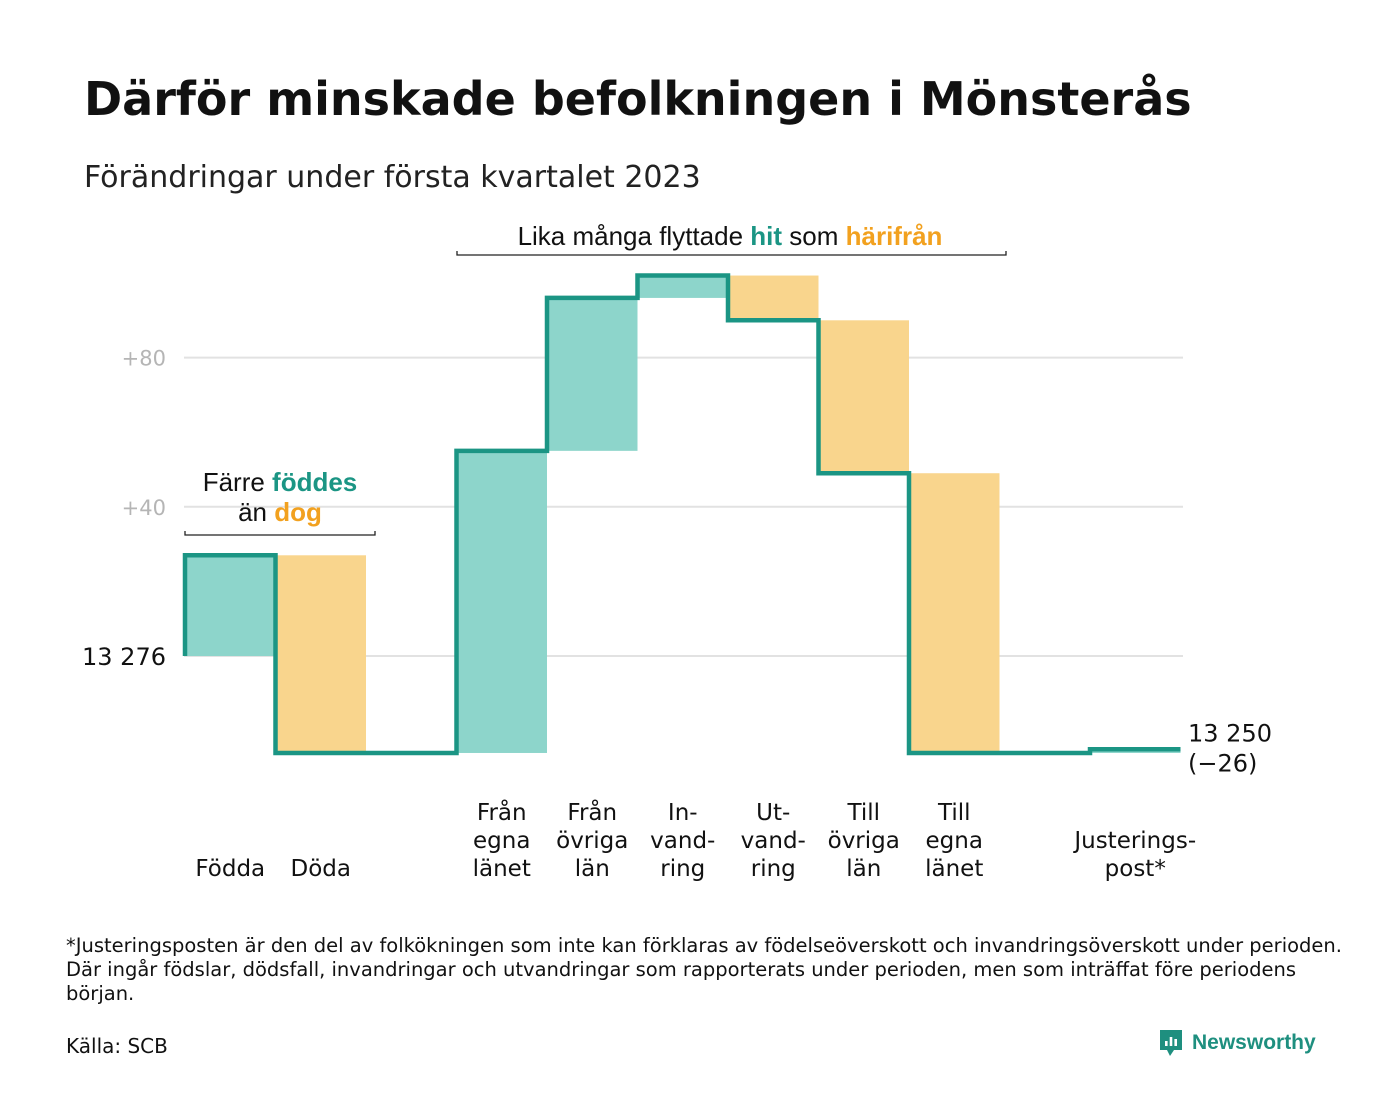 The height and width of the screenshot is (1120, 1400). Describe the element at coordinates (774, 298) in the screenshot. I see `bar-utvandring` at that location.